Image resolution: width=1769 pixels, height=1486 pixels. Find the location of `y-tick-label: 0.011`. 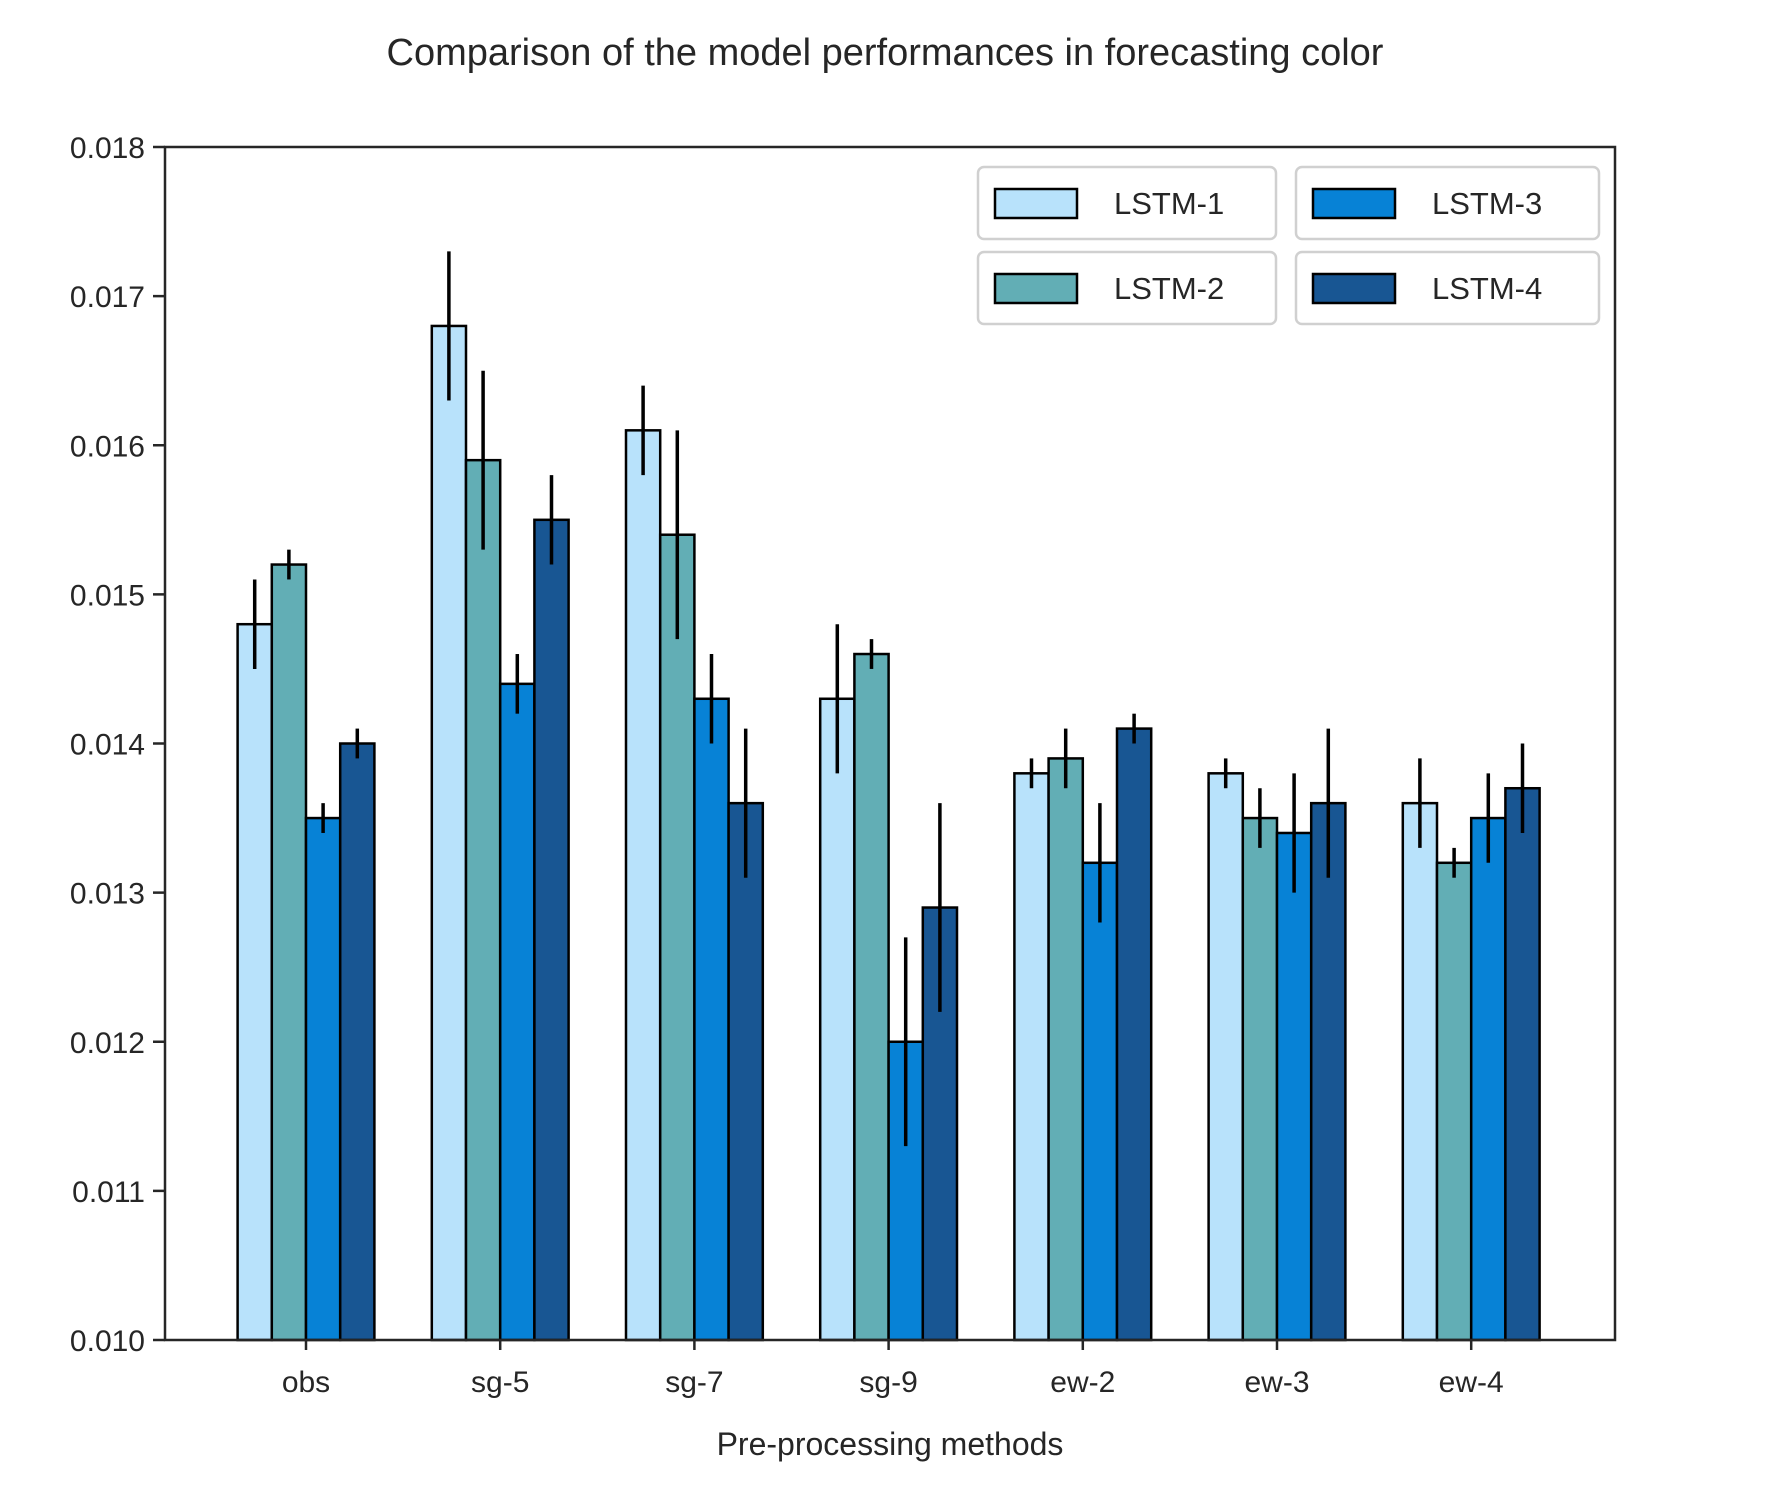

y-tick-label: 0.011 is located at coordinates (108, 1192).